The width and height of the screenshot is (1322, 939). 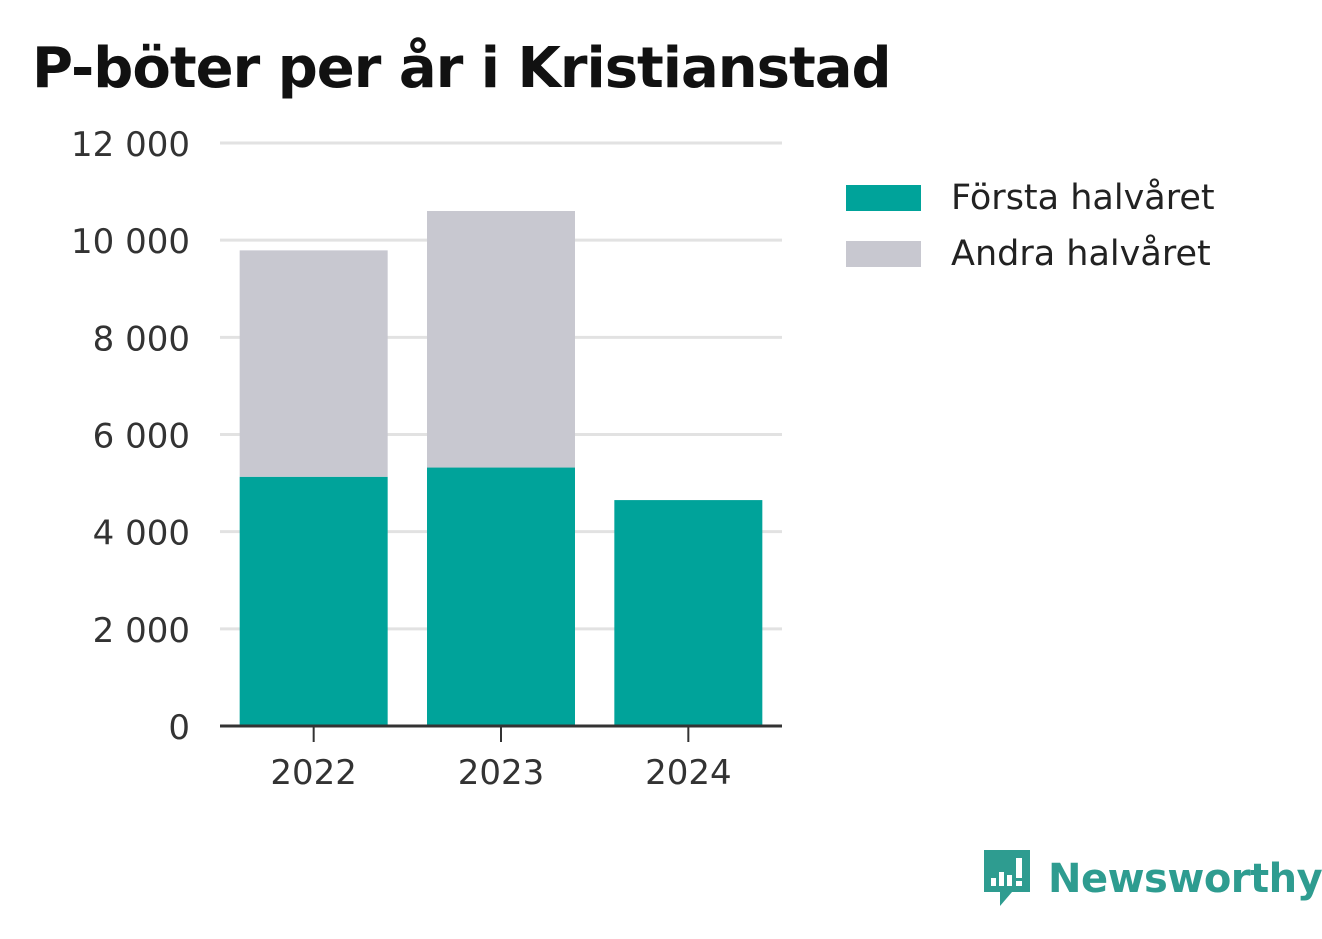 What do you see at coordinates (141, 534) in the screenshot?
I see `y-tick-label: 4 000` at bounding box center [141, 534].